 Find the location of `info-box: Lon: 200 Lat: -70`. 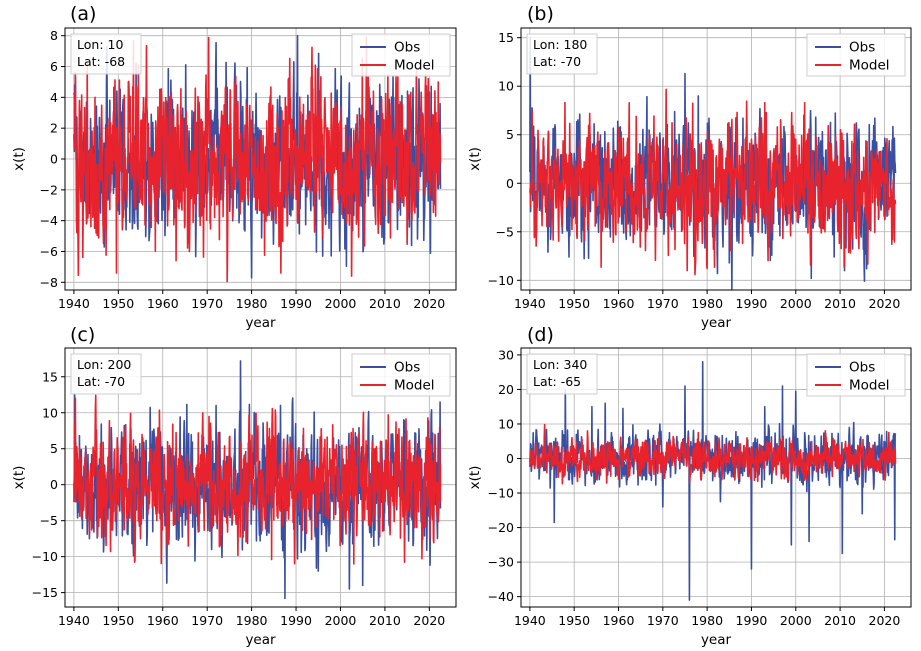

info-box: Lon: 200 Lat: -70 is located at coordinates (106, 374).